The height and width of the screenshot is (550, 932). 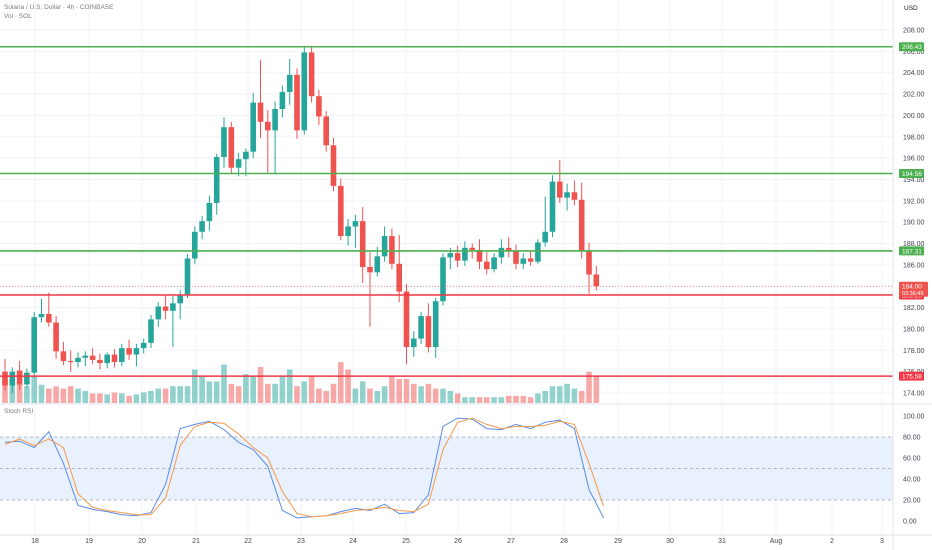 I want to click on x-tick-label: 28, so click(x=564, y=541).